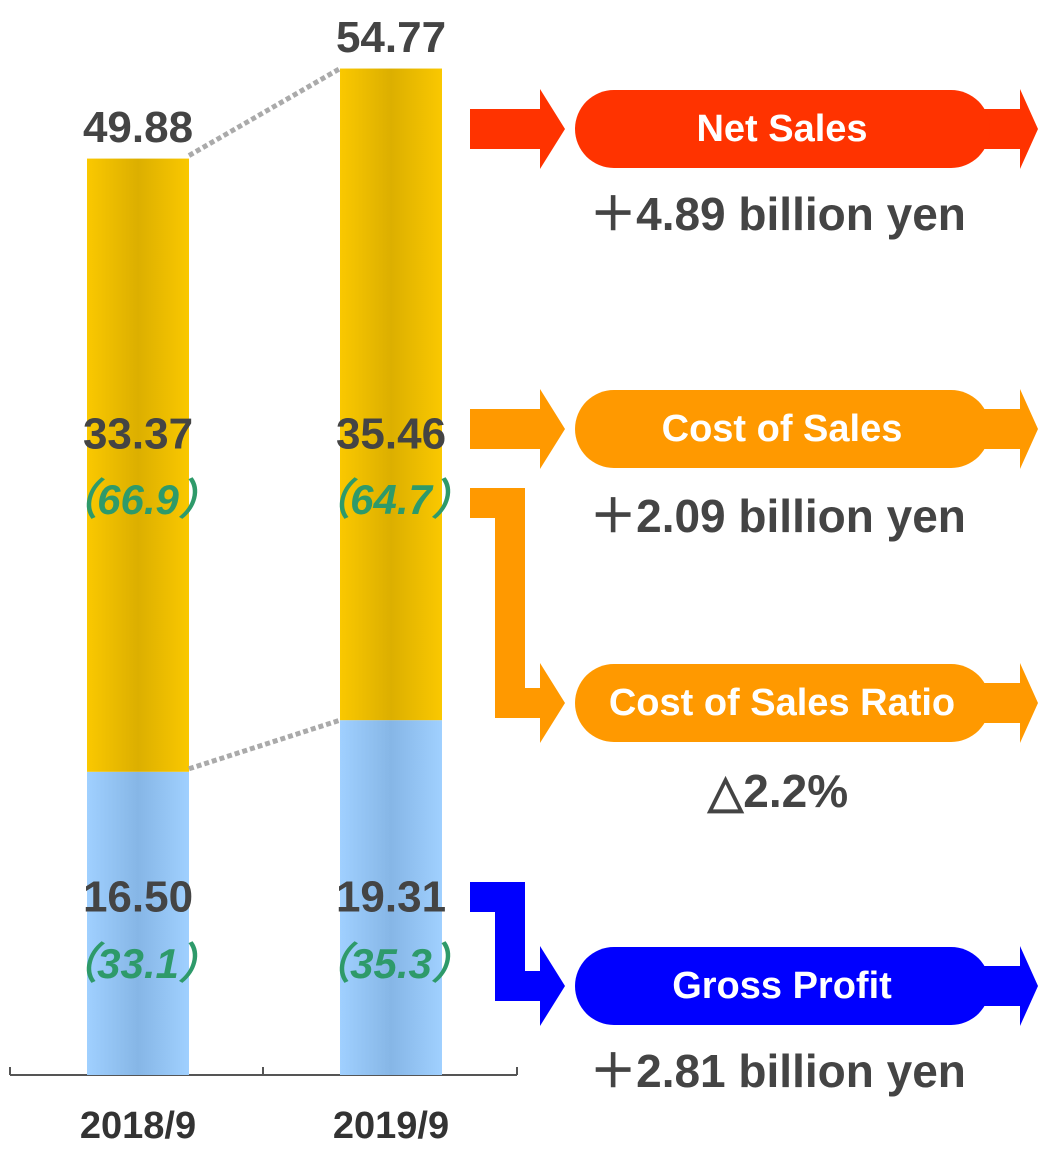 This screenshot has width=1038, height=1154. What do you see at coordinates (138, 963) in the screenshot?
I see `ratio-label: （33.1）` at bounding box center [138, 963].